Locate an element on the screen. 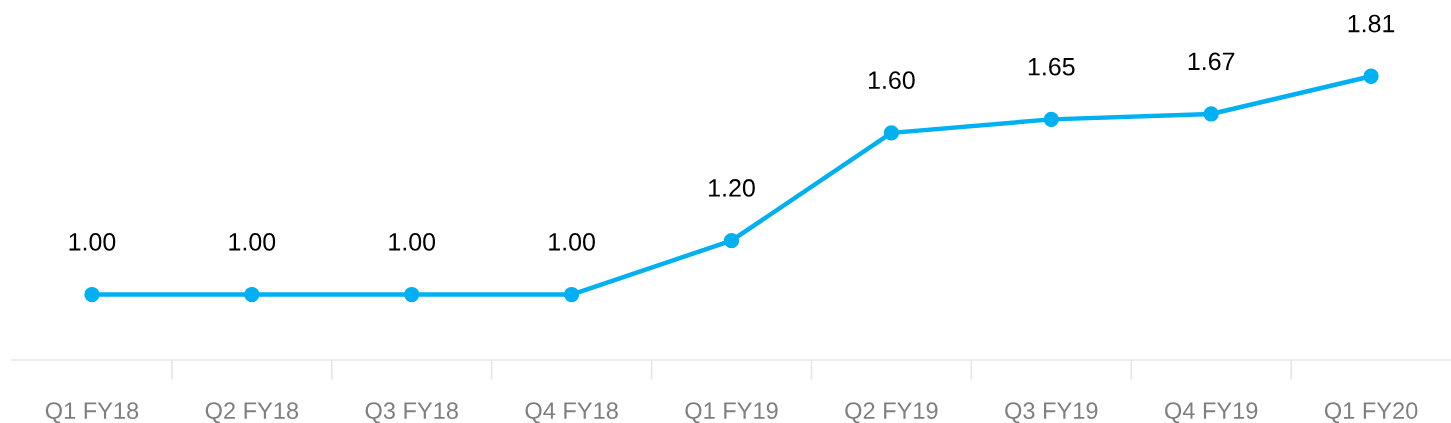 The image size is (1451, 423). x-tick-label: Q3 FY18 is located at coordinates (411, 412).